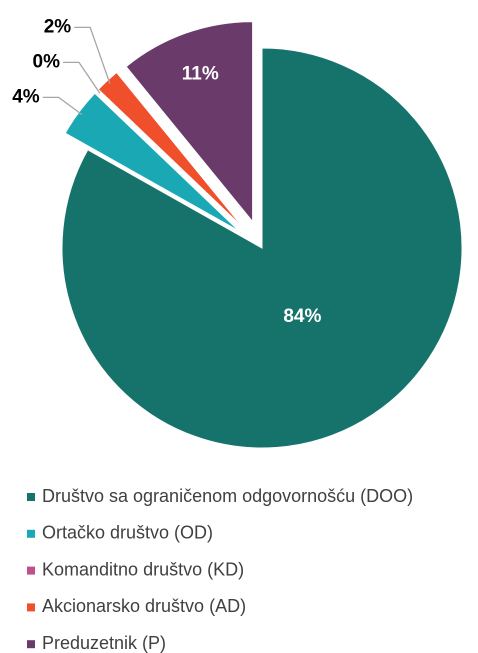 This screenshot has width=478, height=653. Describe the element at coordinates (47, 61) in the screenshot. I see `slice-label: 0%` at that location.